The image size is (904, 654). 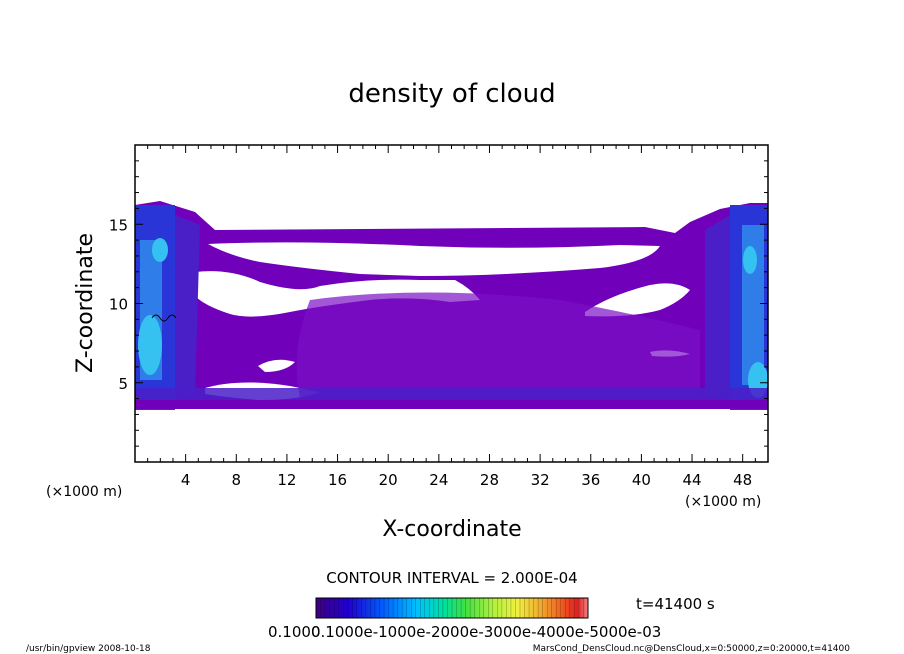 What do you see at coordinates (742, 480) in the screenshot?
I see `x-tick-label: 48` at bounding box center [742, 480].